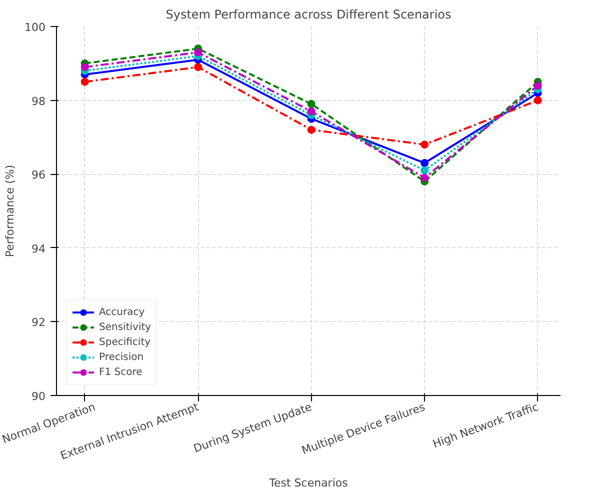 The height and width of the screenshot is (497, 611). What do you see at coordinates (39, 175) in the screenshot?
I see `y-tick-label: 96` at bounding box center [39, 175].